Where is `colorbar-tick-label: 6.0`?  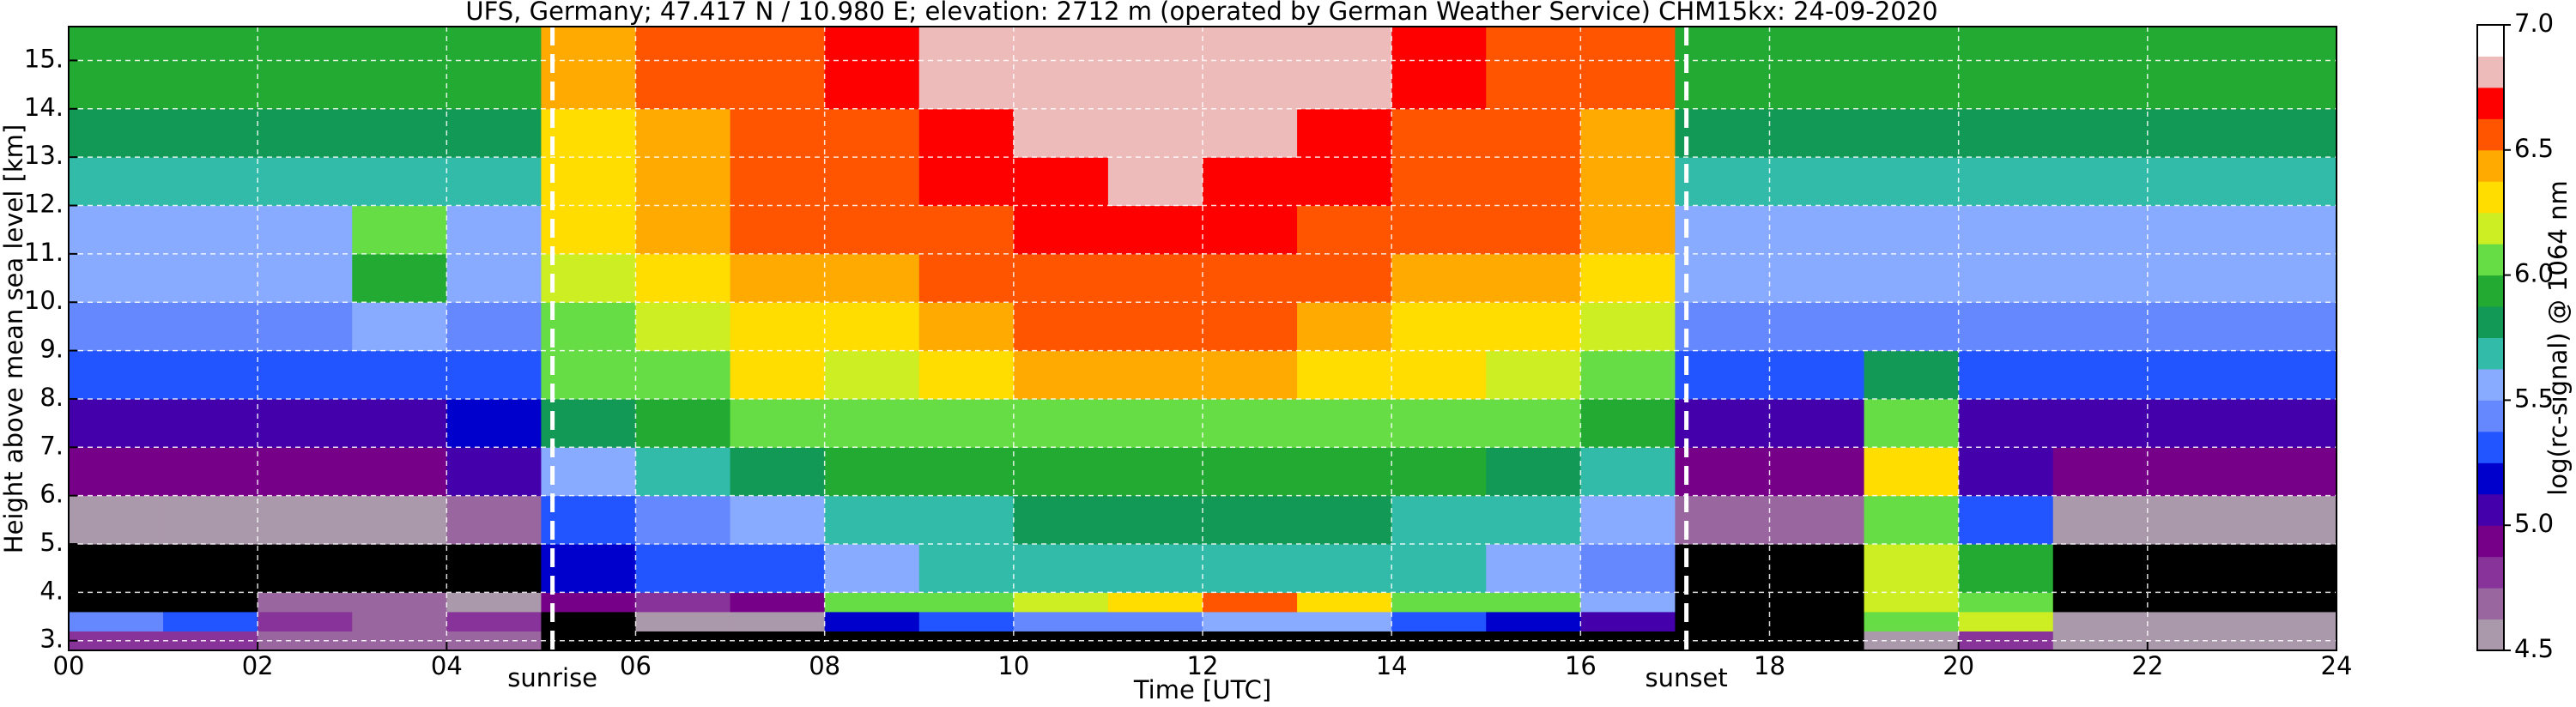
colorbar-tick-label: 6.0 is located at coordinates (2534, 273).